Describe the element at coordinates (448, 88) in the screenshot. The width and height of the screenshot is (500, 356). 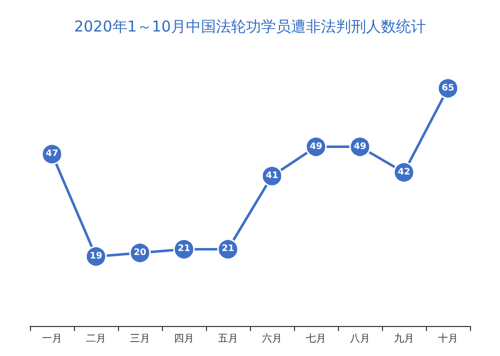
I see `data-label: 65` at that location.